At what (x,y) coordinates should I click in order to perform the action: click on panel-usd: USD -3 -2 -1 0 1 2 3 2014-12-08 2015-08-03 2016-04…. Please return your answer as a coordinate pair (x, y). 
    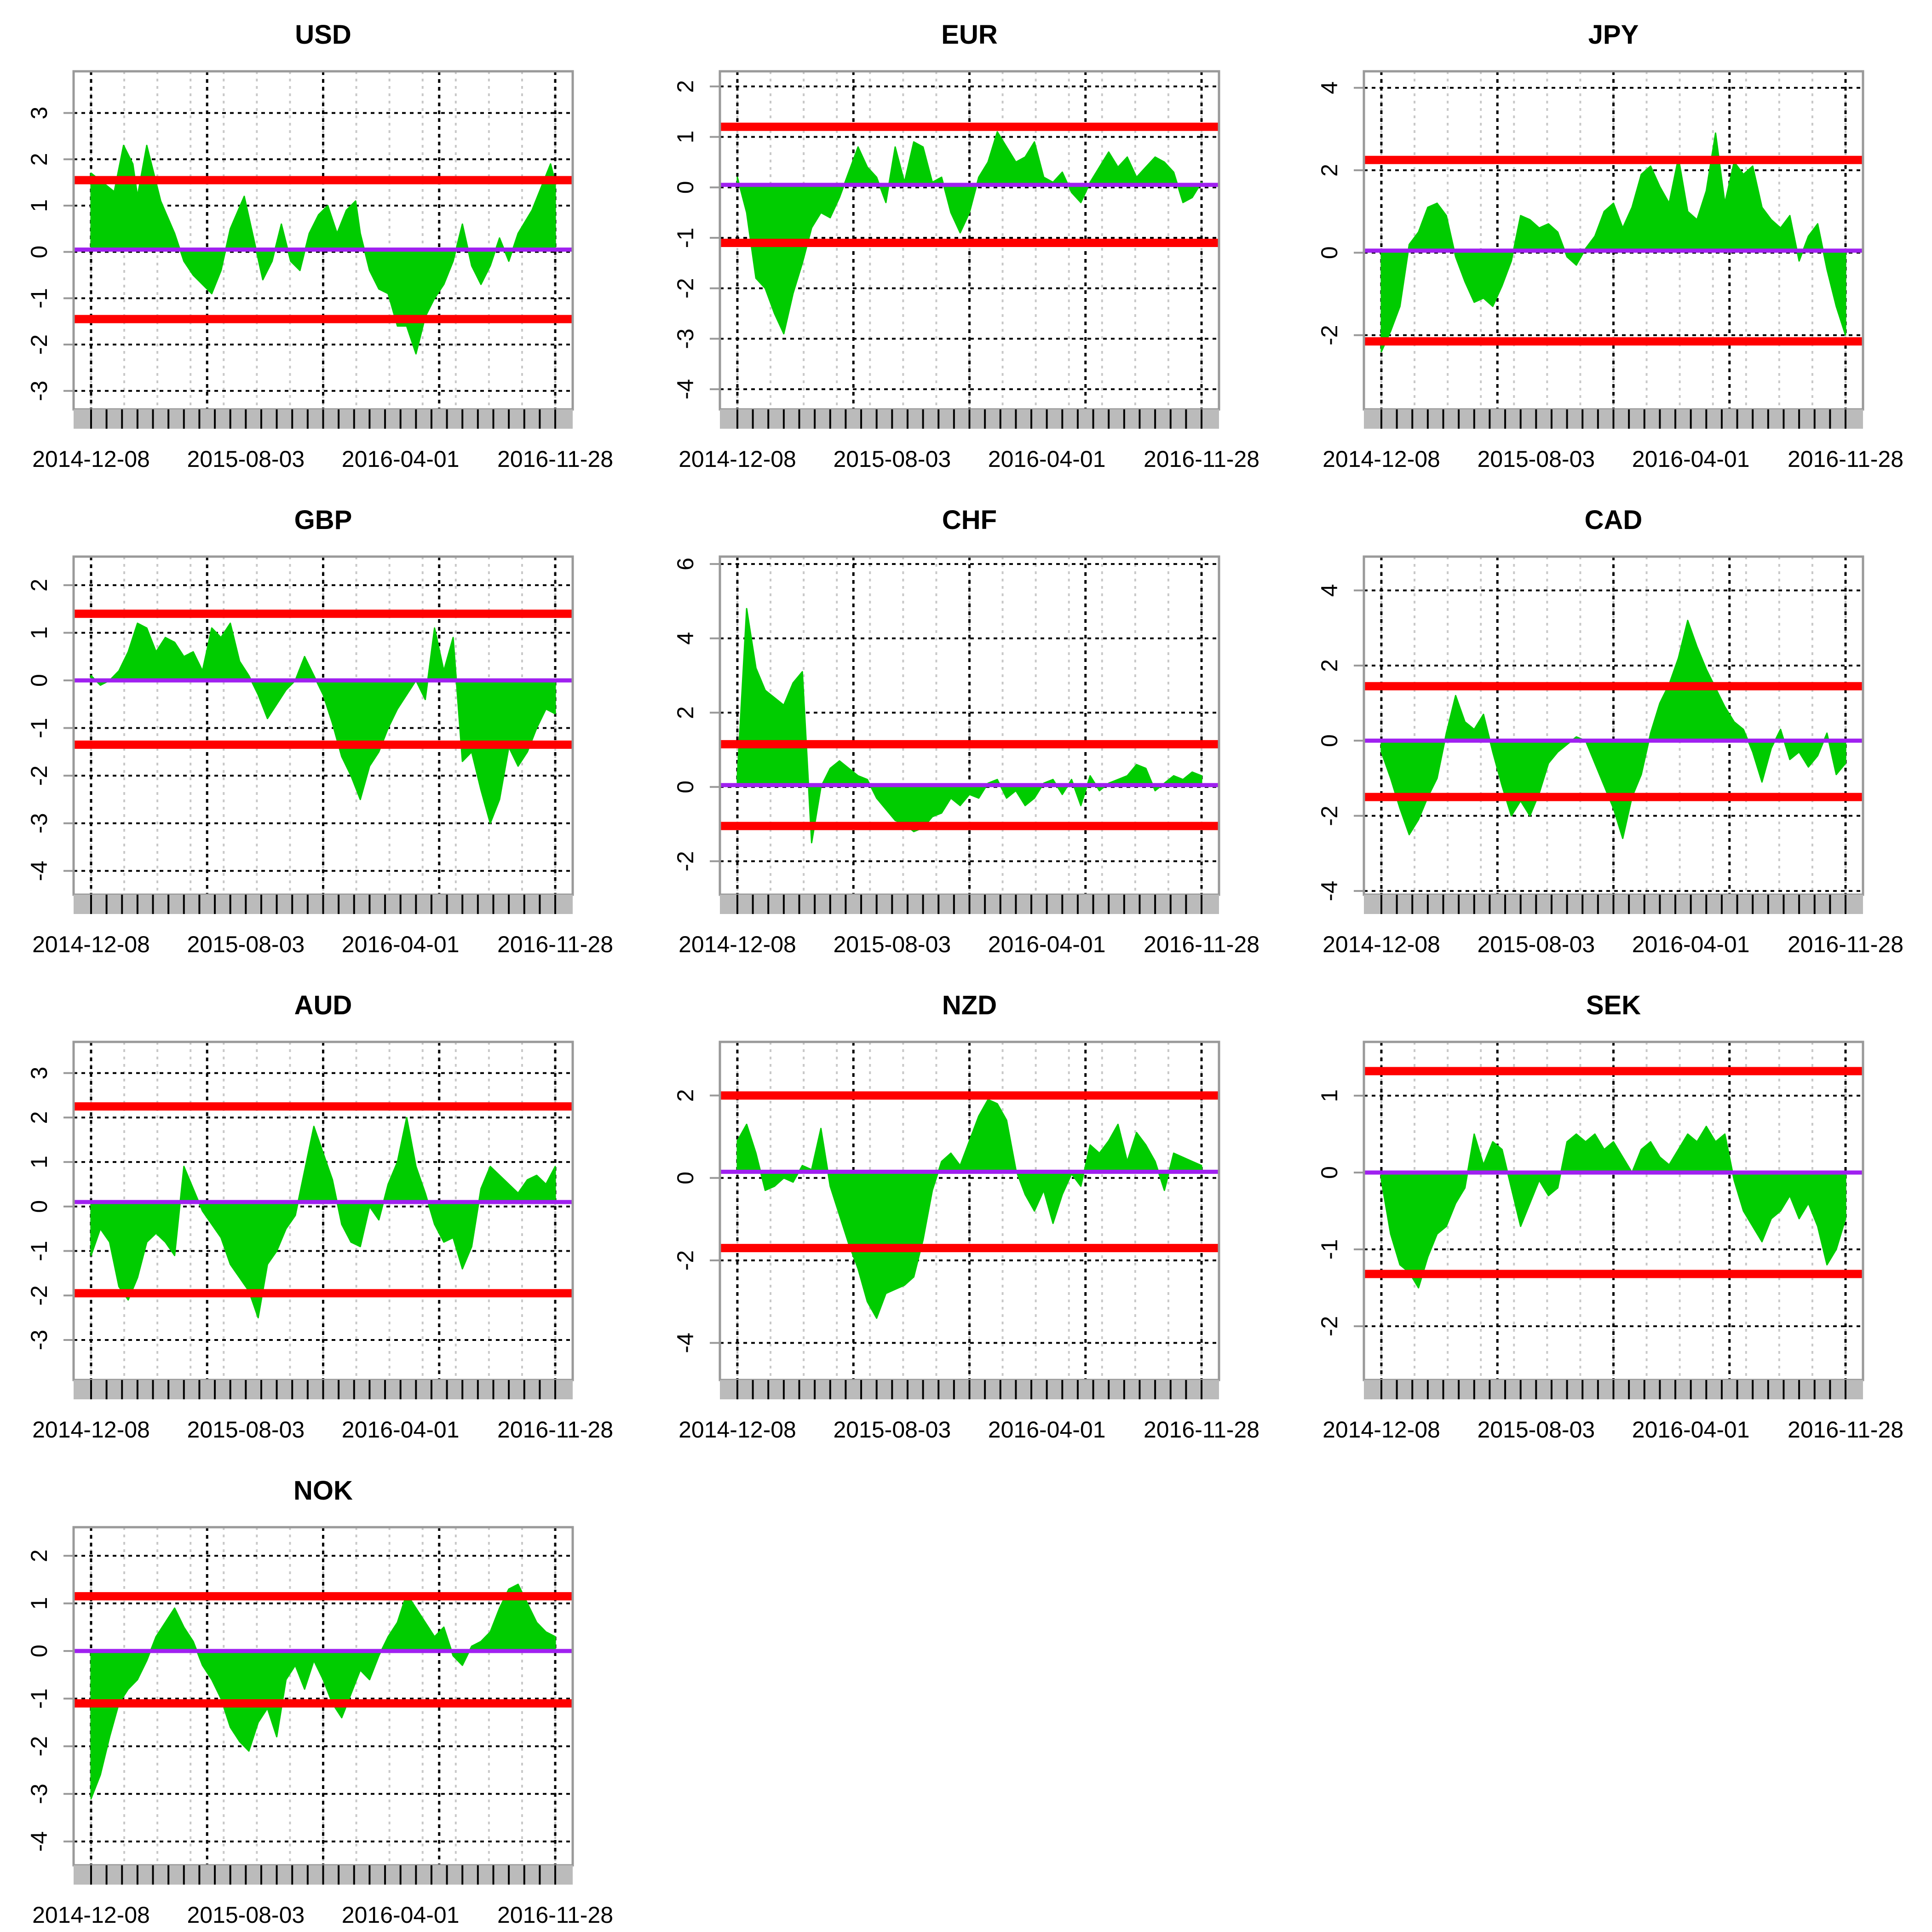
    Looking at the image, I should click on (319, 246).